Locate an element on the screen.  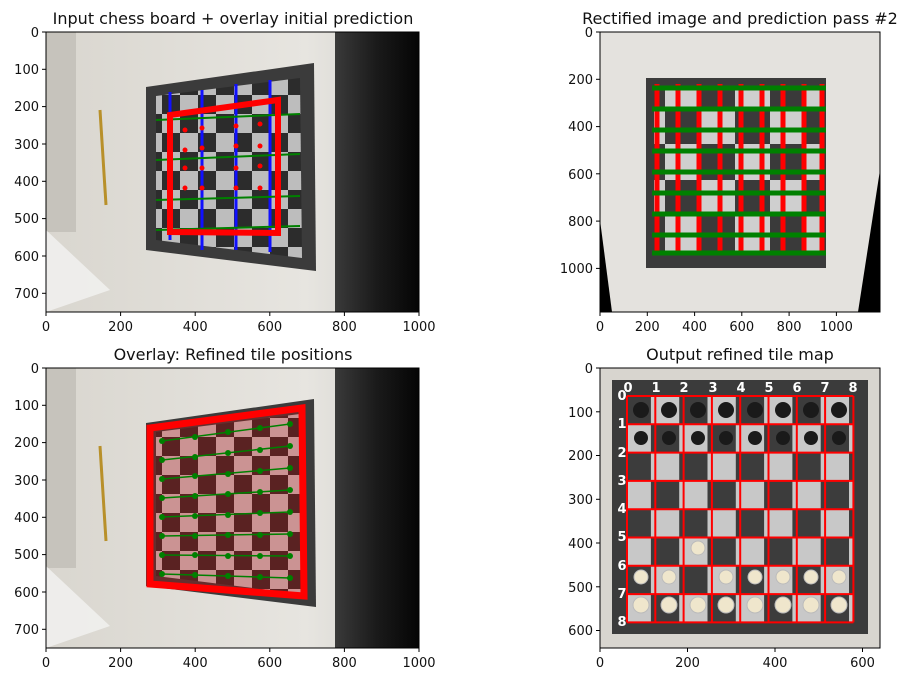
row-index-label: 2 is located at coordinates (621, 453).